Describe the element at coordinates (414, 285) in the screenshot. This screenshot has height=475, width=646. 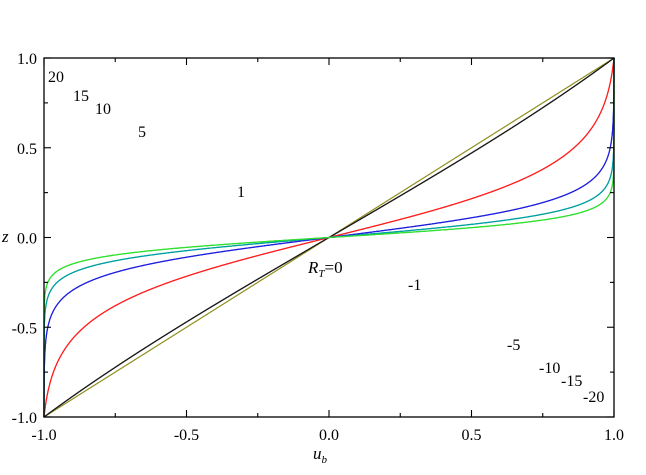
I see `curve-label-rneg1: -1` at that location.